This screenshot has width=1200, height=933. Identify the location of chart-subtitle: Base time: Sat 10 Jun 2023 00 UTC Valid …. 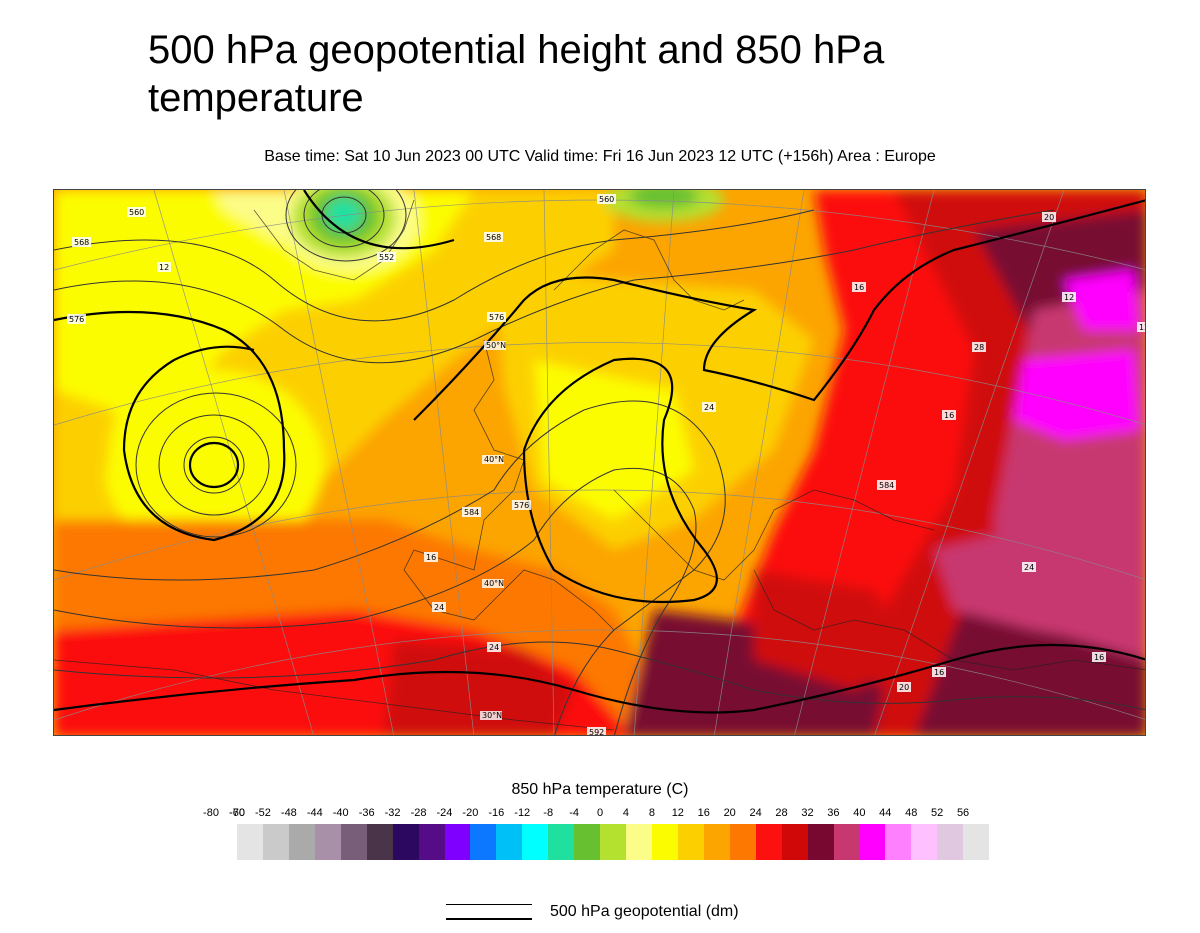
(600, 156).